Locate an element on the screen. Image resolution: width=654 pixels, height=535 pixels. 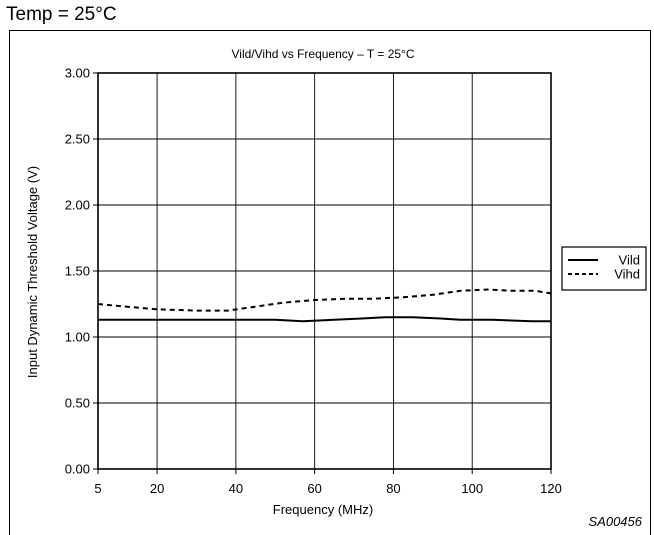
reference-code: SA00456 is located at coordinates (615, 521).